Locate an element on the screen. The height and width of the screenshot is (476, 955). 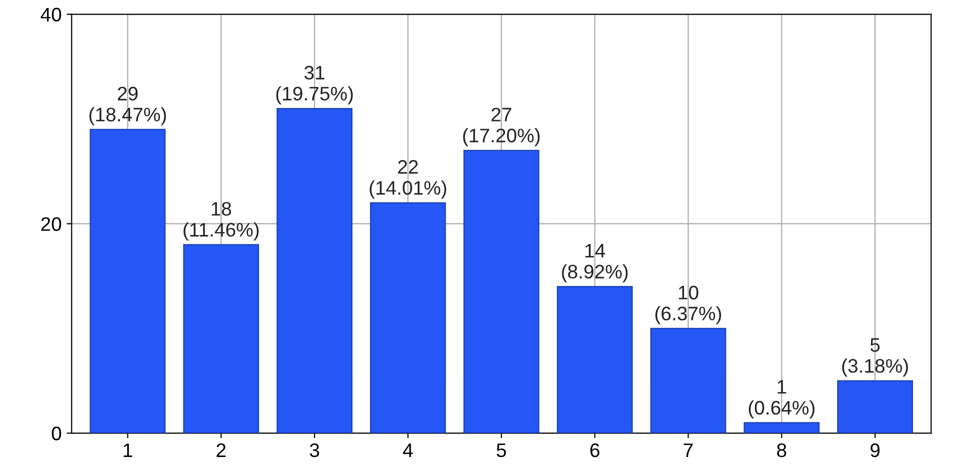
x-tick-label: 3 is located at coordinates (315, 450).